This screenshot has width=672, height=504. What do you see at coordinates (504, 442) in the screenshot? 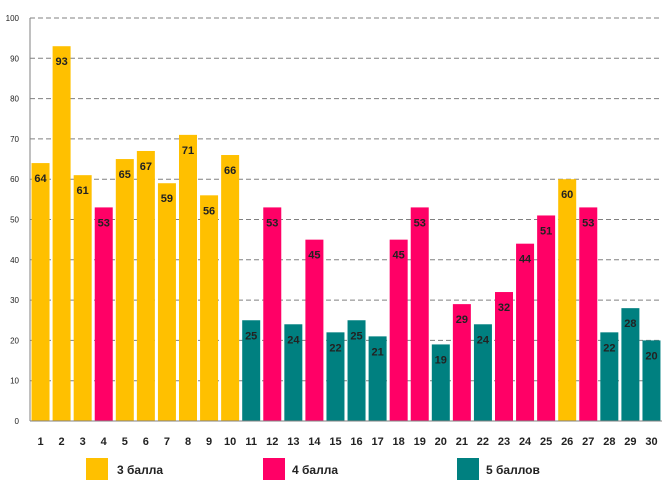
I see `x-tick-label-23: 23` at bounding box center [504, 442].